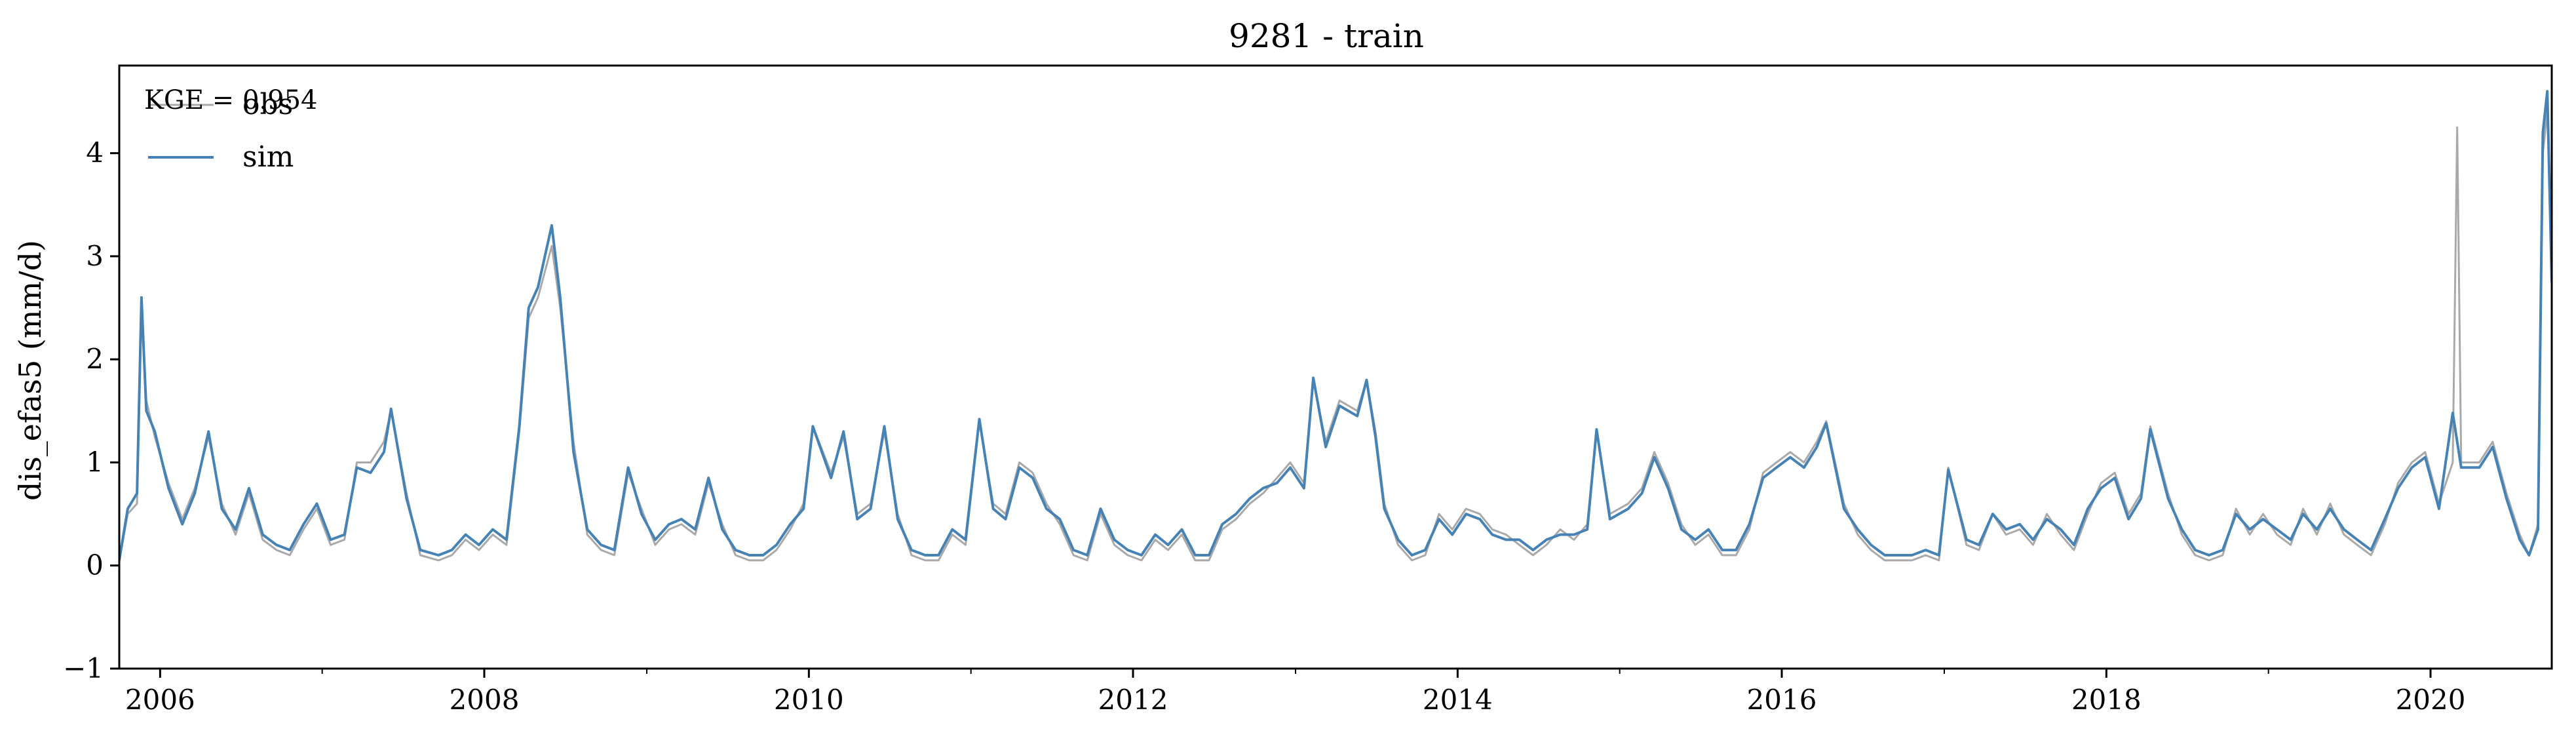 The width and height of the screenshot is (2576, 742). I want to click on legend-label-sim: sim, so click(268, 157).